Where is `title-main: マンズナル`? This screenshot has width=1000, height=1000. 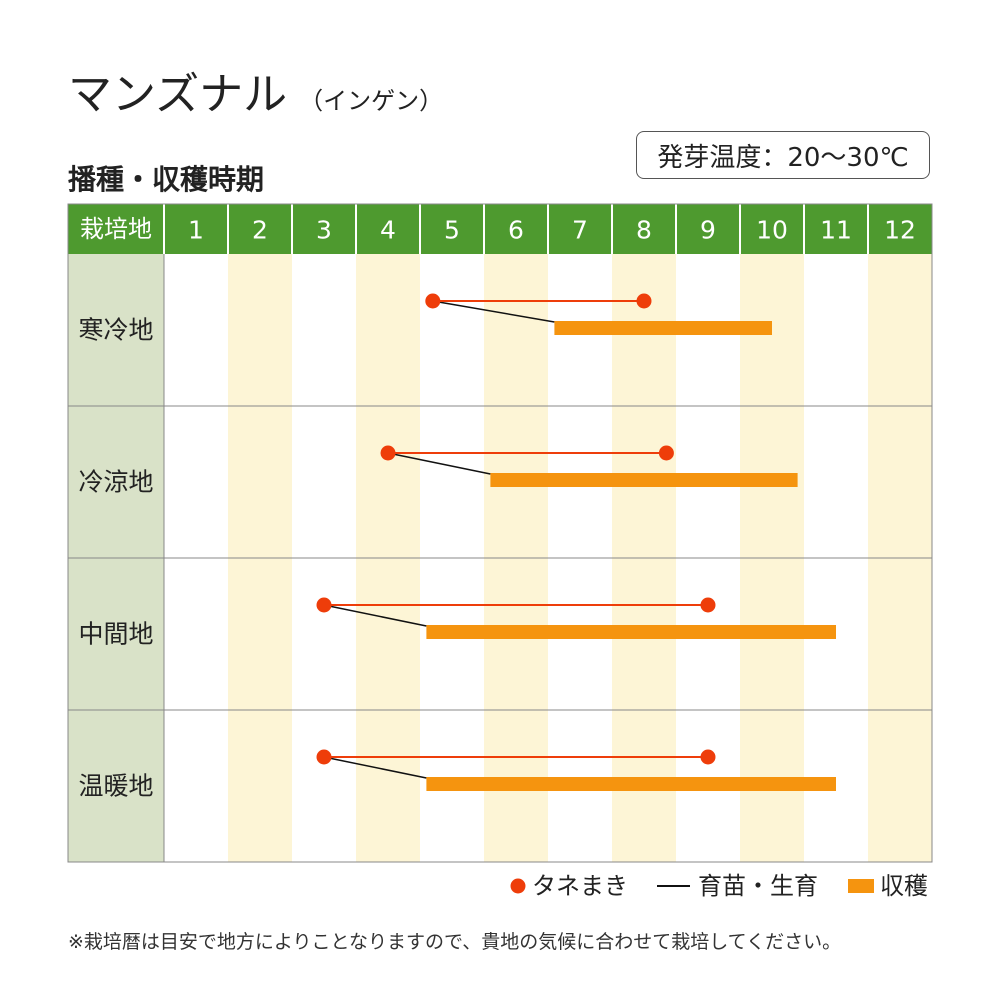
title-main: マンズナル is located at coordinates (178, 94).